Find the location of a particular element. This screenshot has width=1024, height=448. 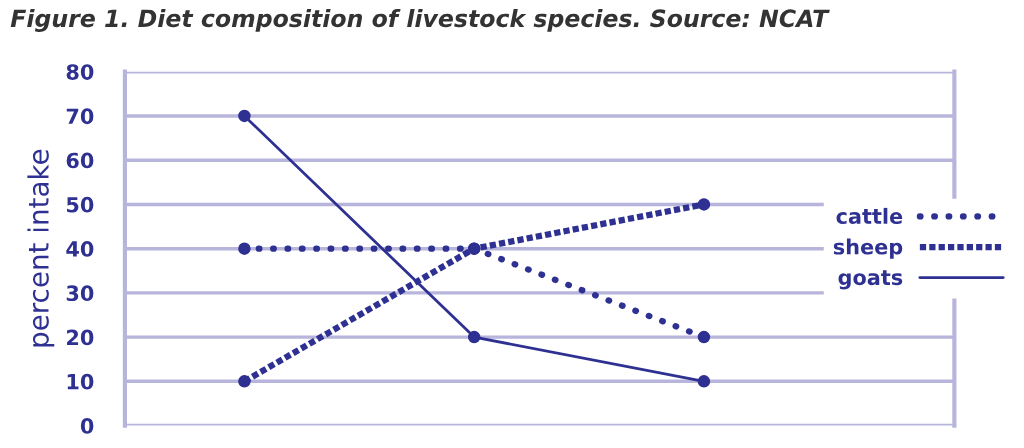

y-tick-label: 70 is located at coordinates (80, 116).